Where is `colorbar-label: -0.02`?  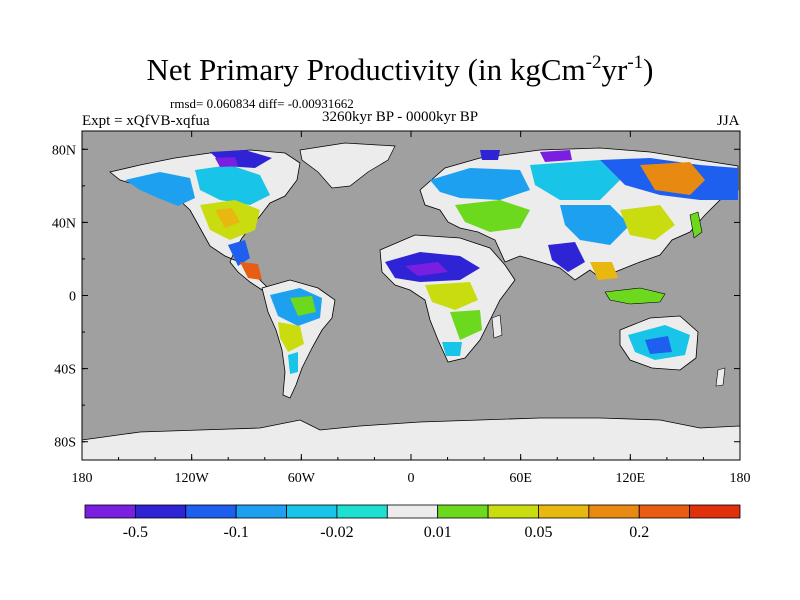 colorbar-label: -0.02 is located at coordinates (336, 532).